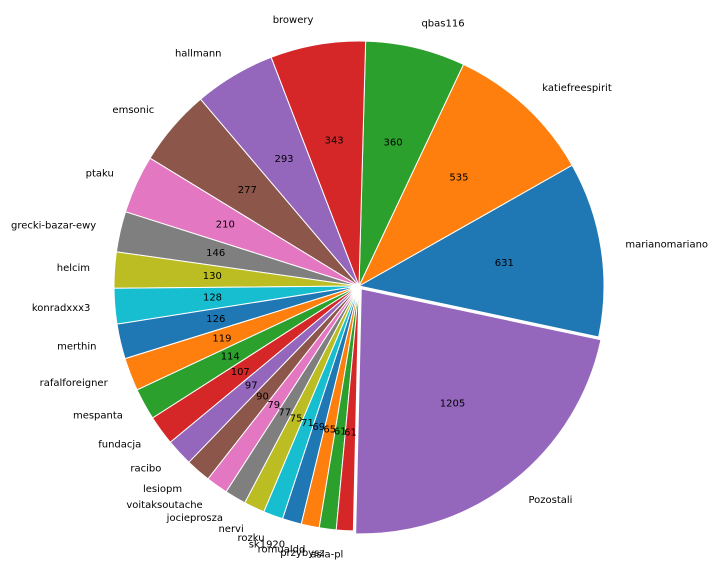 This screenshot has height=576, width=720. Describe the element at coordinates (221, 339) in the screenshot. I see `value-label-rafalforeigner: 119` at that location.